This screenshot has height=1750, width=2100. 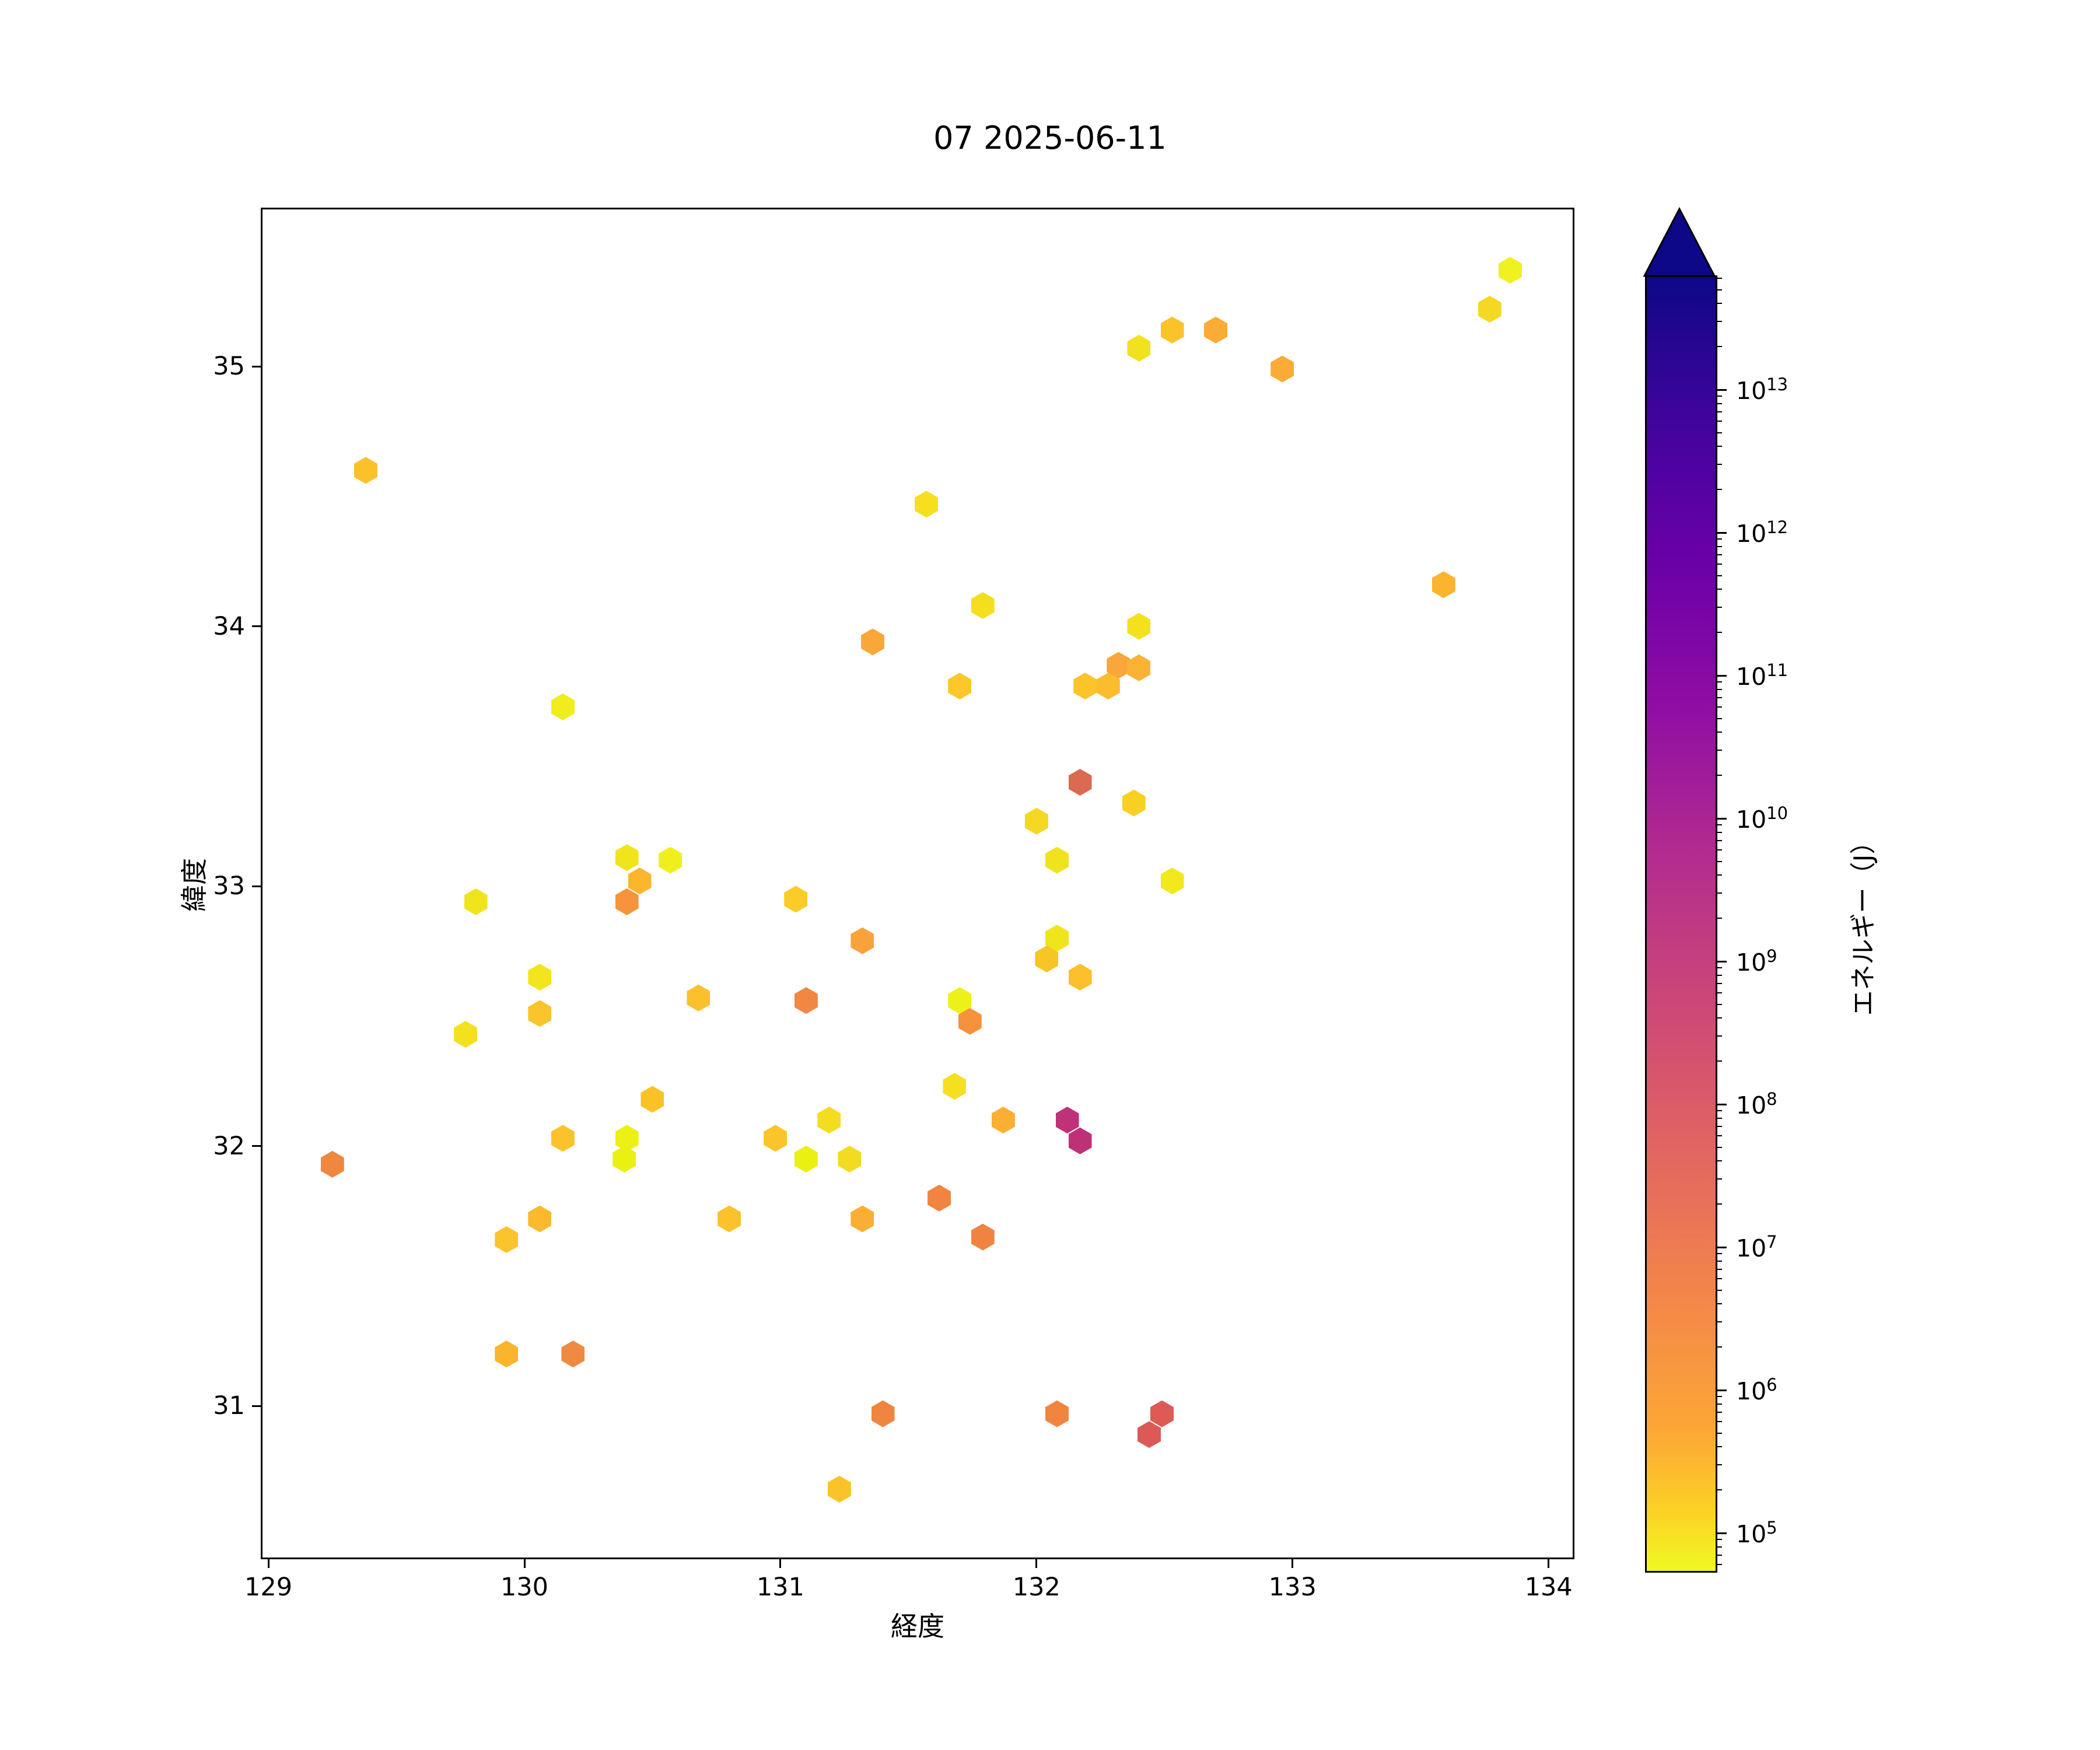 What do you see at coordinates (917, 1626) in the screenshot?
I see `x-axis-label: 経度` at bounding box center [917, 1626].